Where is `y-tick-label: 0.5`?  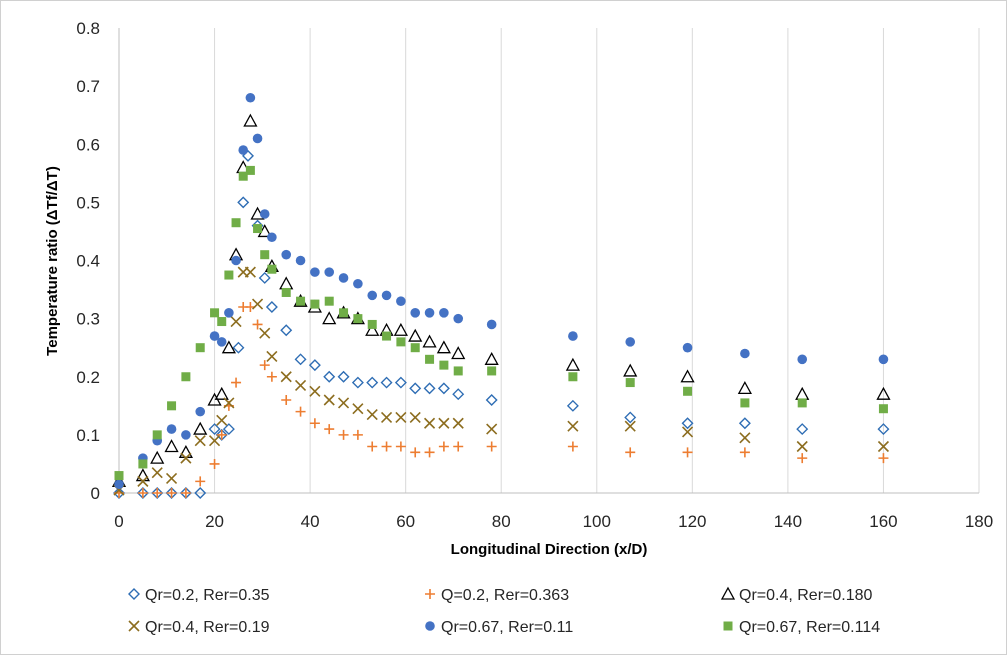
y-tick-label: 0.5 is located at coordinates (88, 202).